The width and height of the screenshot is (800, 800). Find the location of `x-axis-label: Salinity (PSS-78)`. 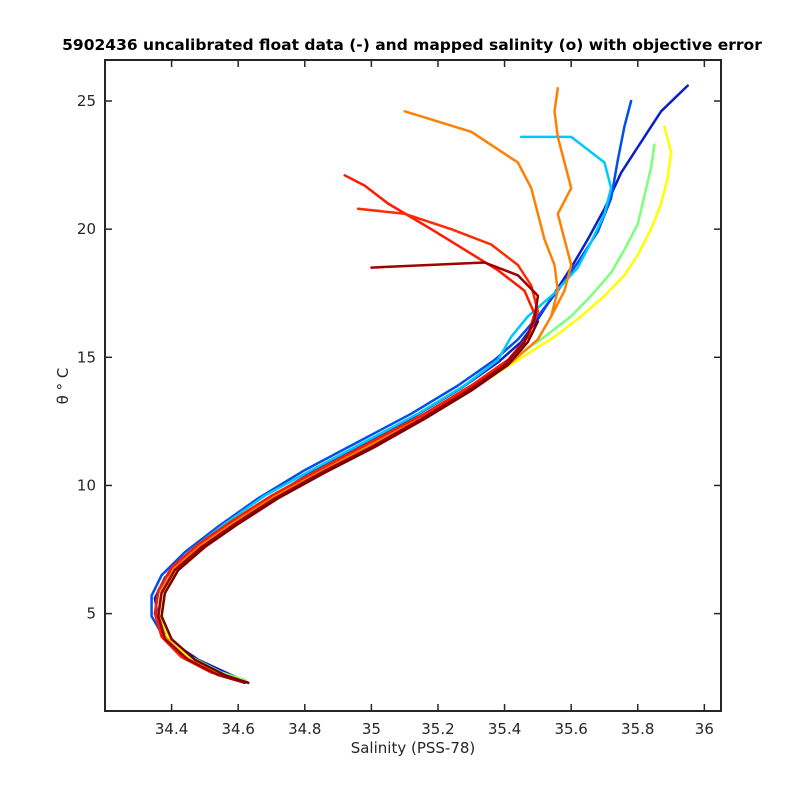

x-axis-label: Salinity (PSS-78) is located at coordinates (413, 748).